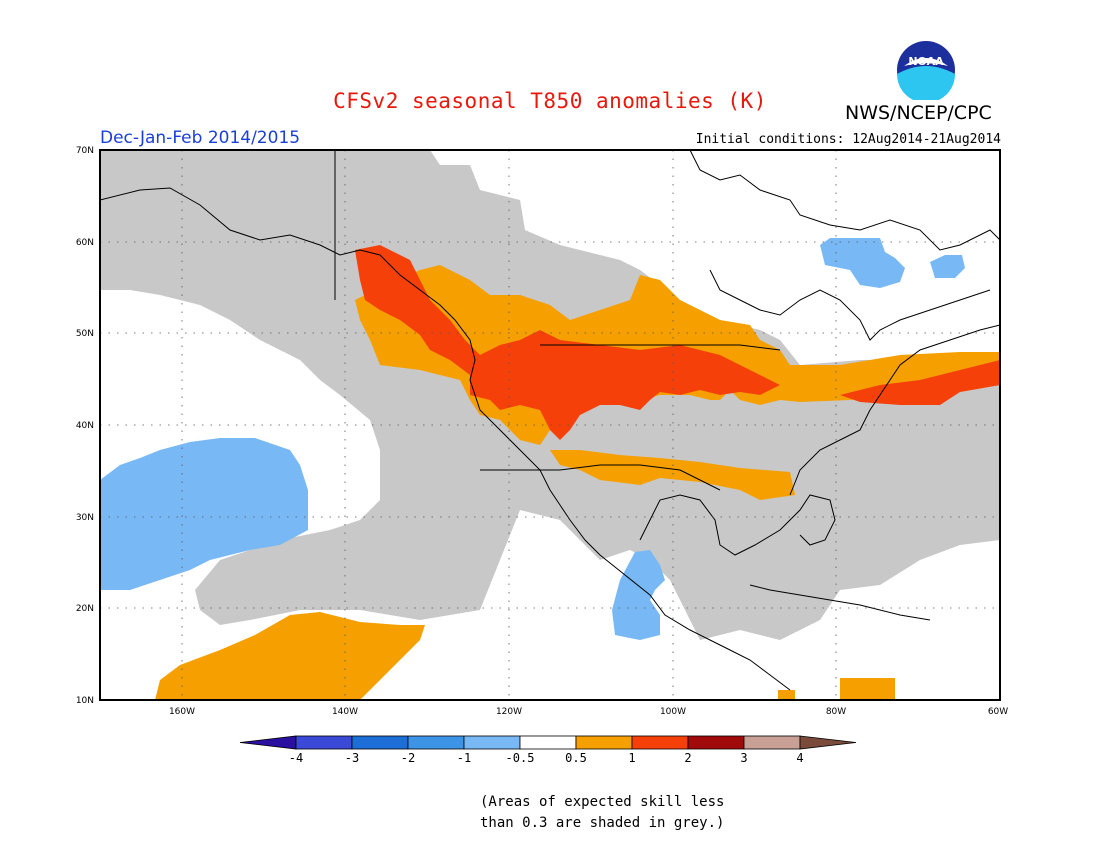  What do you see at coordinates (836, 712) in the screenshot?
I see `lon-tick-80w: 80W` at bounding box center [836, 712].